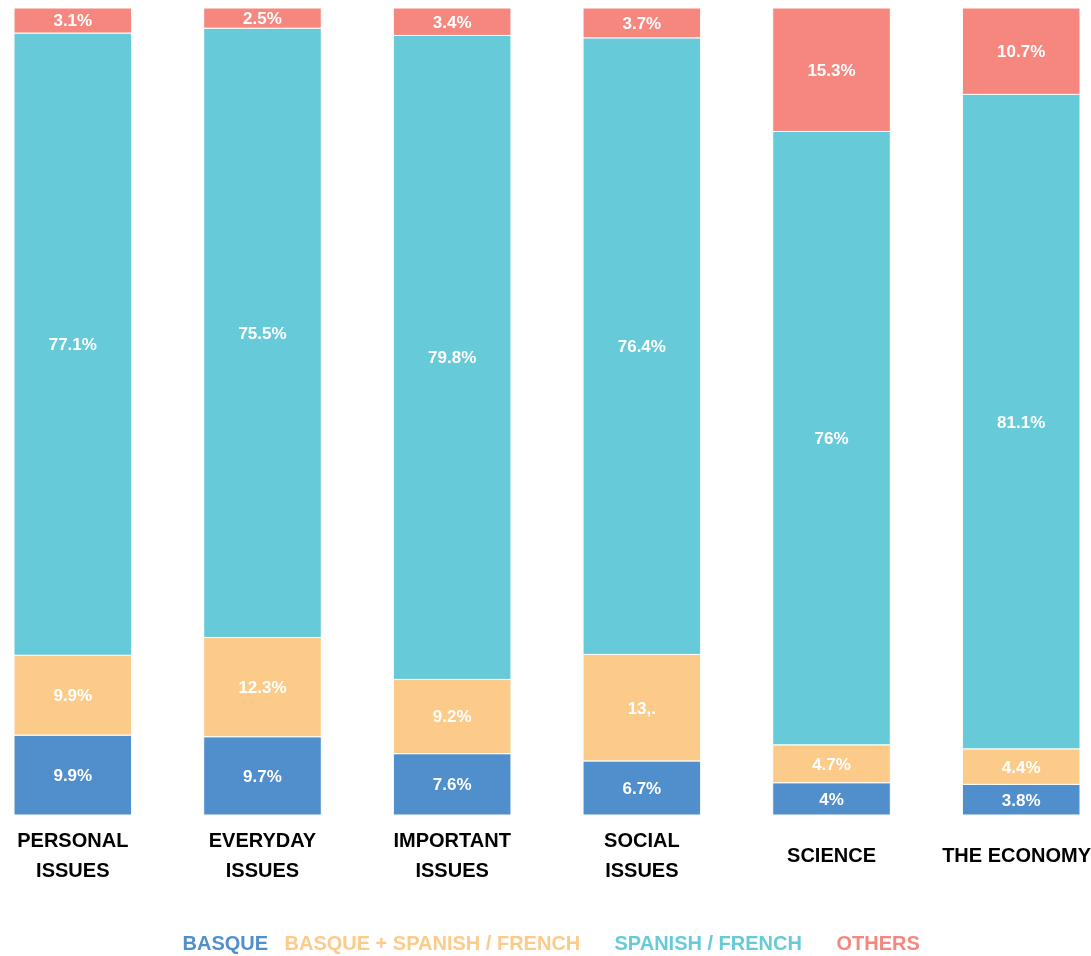  I want to click on data-label: 4%, so click(831, 799).